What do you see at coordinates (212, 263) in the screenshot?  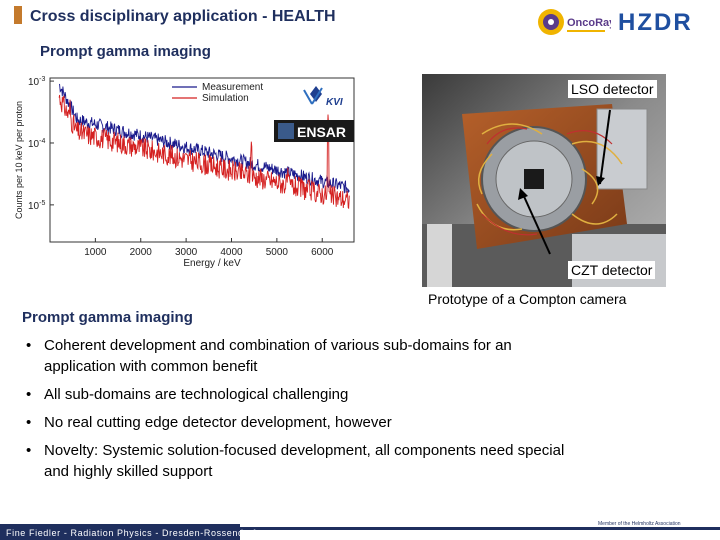 I see `x-axis-label: Energy / keV` at bounding box center [212, 263].